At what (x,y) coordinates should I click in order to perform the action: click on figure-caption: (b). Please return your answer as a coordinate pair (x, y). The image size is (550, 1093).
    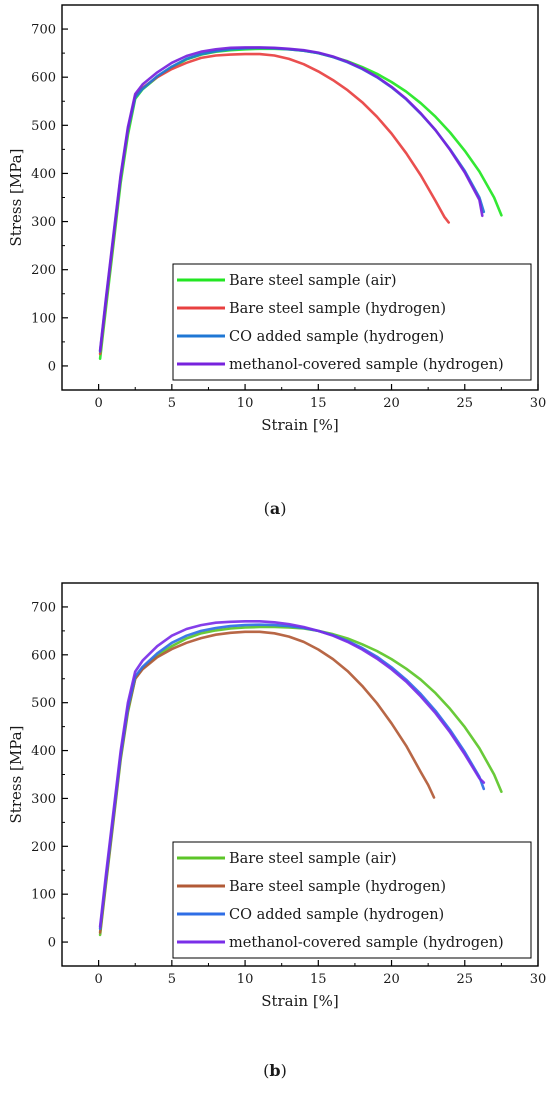
    Looking at the image, I should click on (275, 1070).